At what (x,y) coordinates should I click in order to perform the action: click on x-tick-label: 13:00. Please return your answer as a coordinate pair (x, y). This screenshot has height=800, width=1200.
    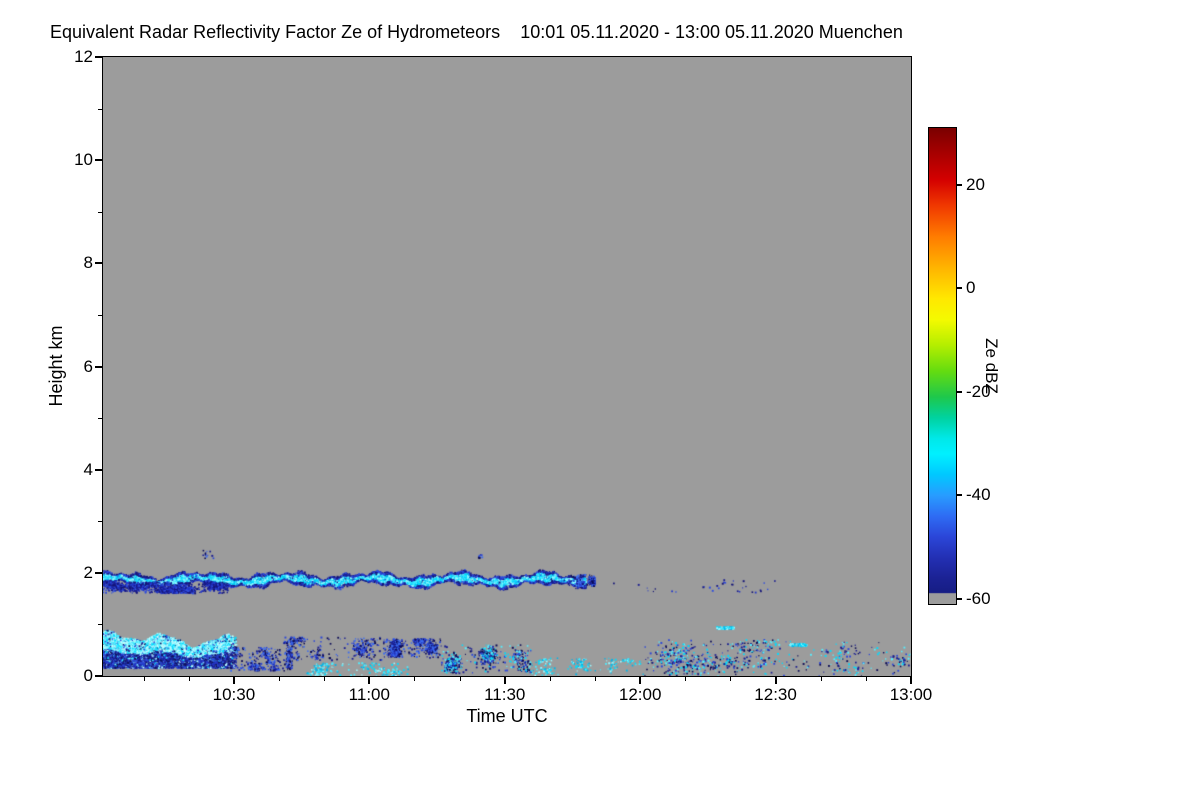
    Looking at the image, I should click on (911, 694).